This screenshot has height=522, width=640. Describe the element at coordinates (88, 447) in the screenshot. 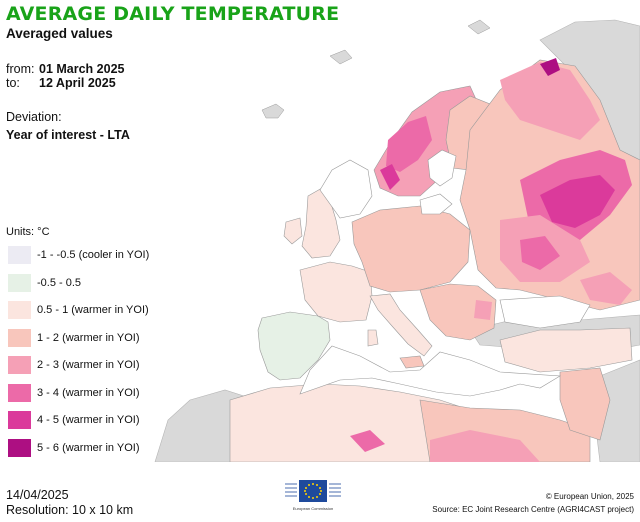

I see `legend-label: 5 - 6 (warmer in YOI)` at that location.